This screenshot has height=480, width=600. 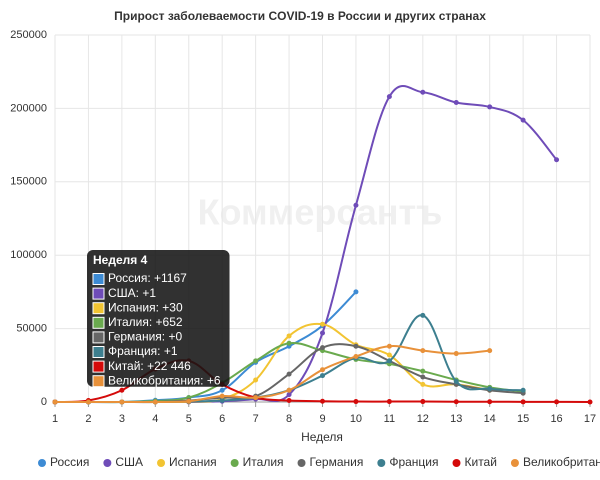 What do you see at coordinates (120, 260) in the screenshot?
I see `tooltip-title: Неделя 4` at bounding box center [120, 260].